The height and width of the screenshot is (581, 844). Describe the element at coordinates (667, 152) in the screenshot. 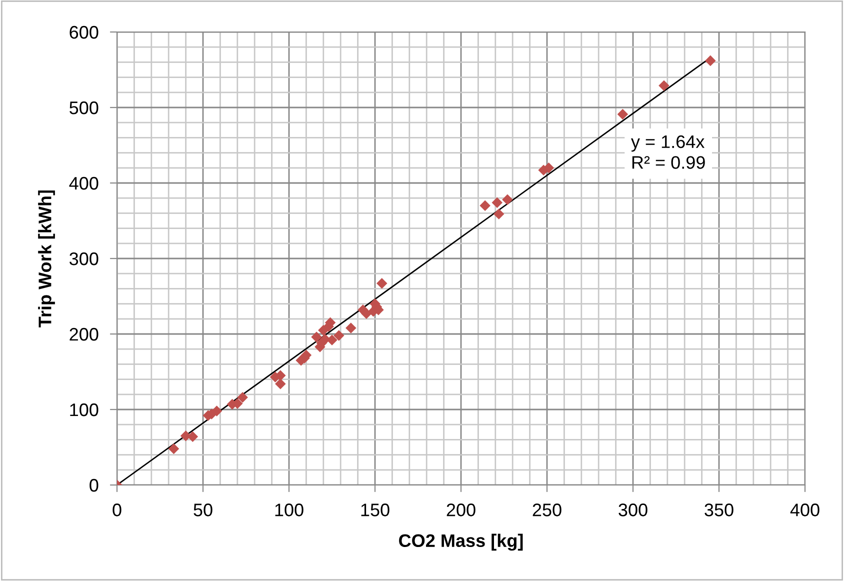

I see `annotation: y = 1.64x R² = 0.99` at that location.